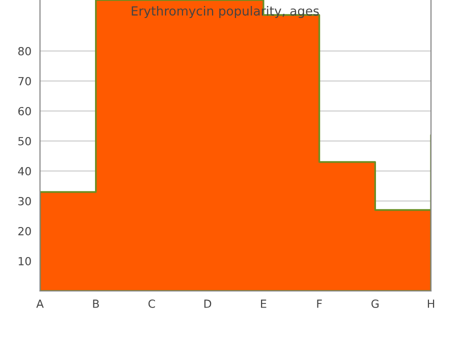 This screenshot has width=450, height=350. I want to click on y-tick-label: 40, so click(24, 171).